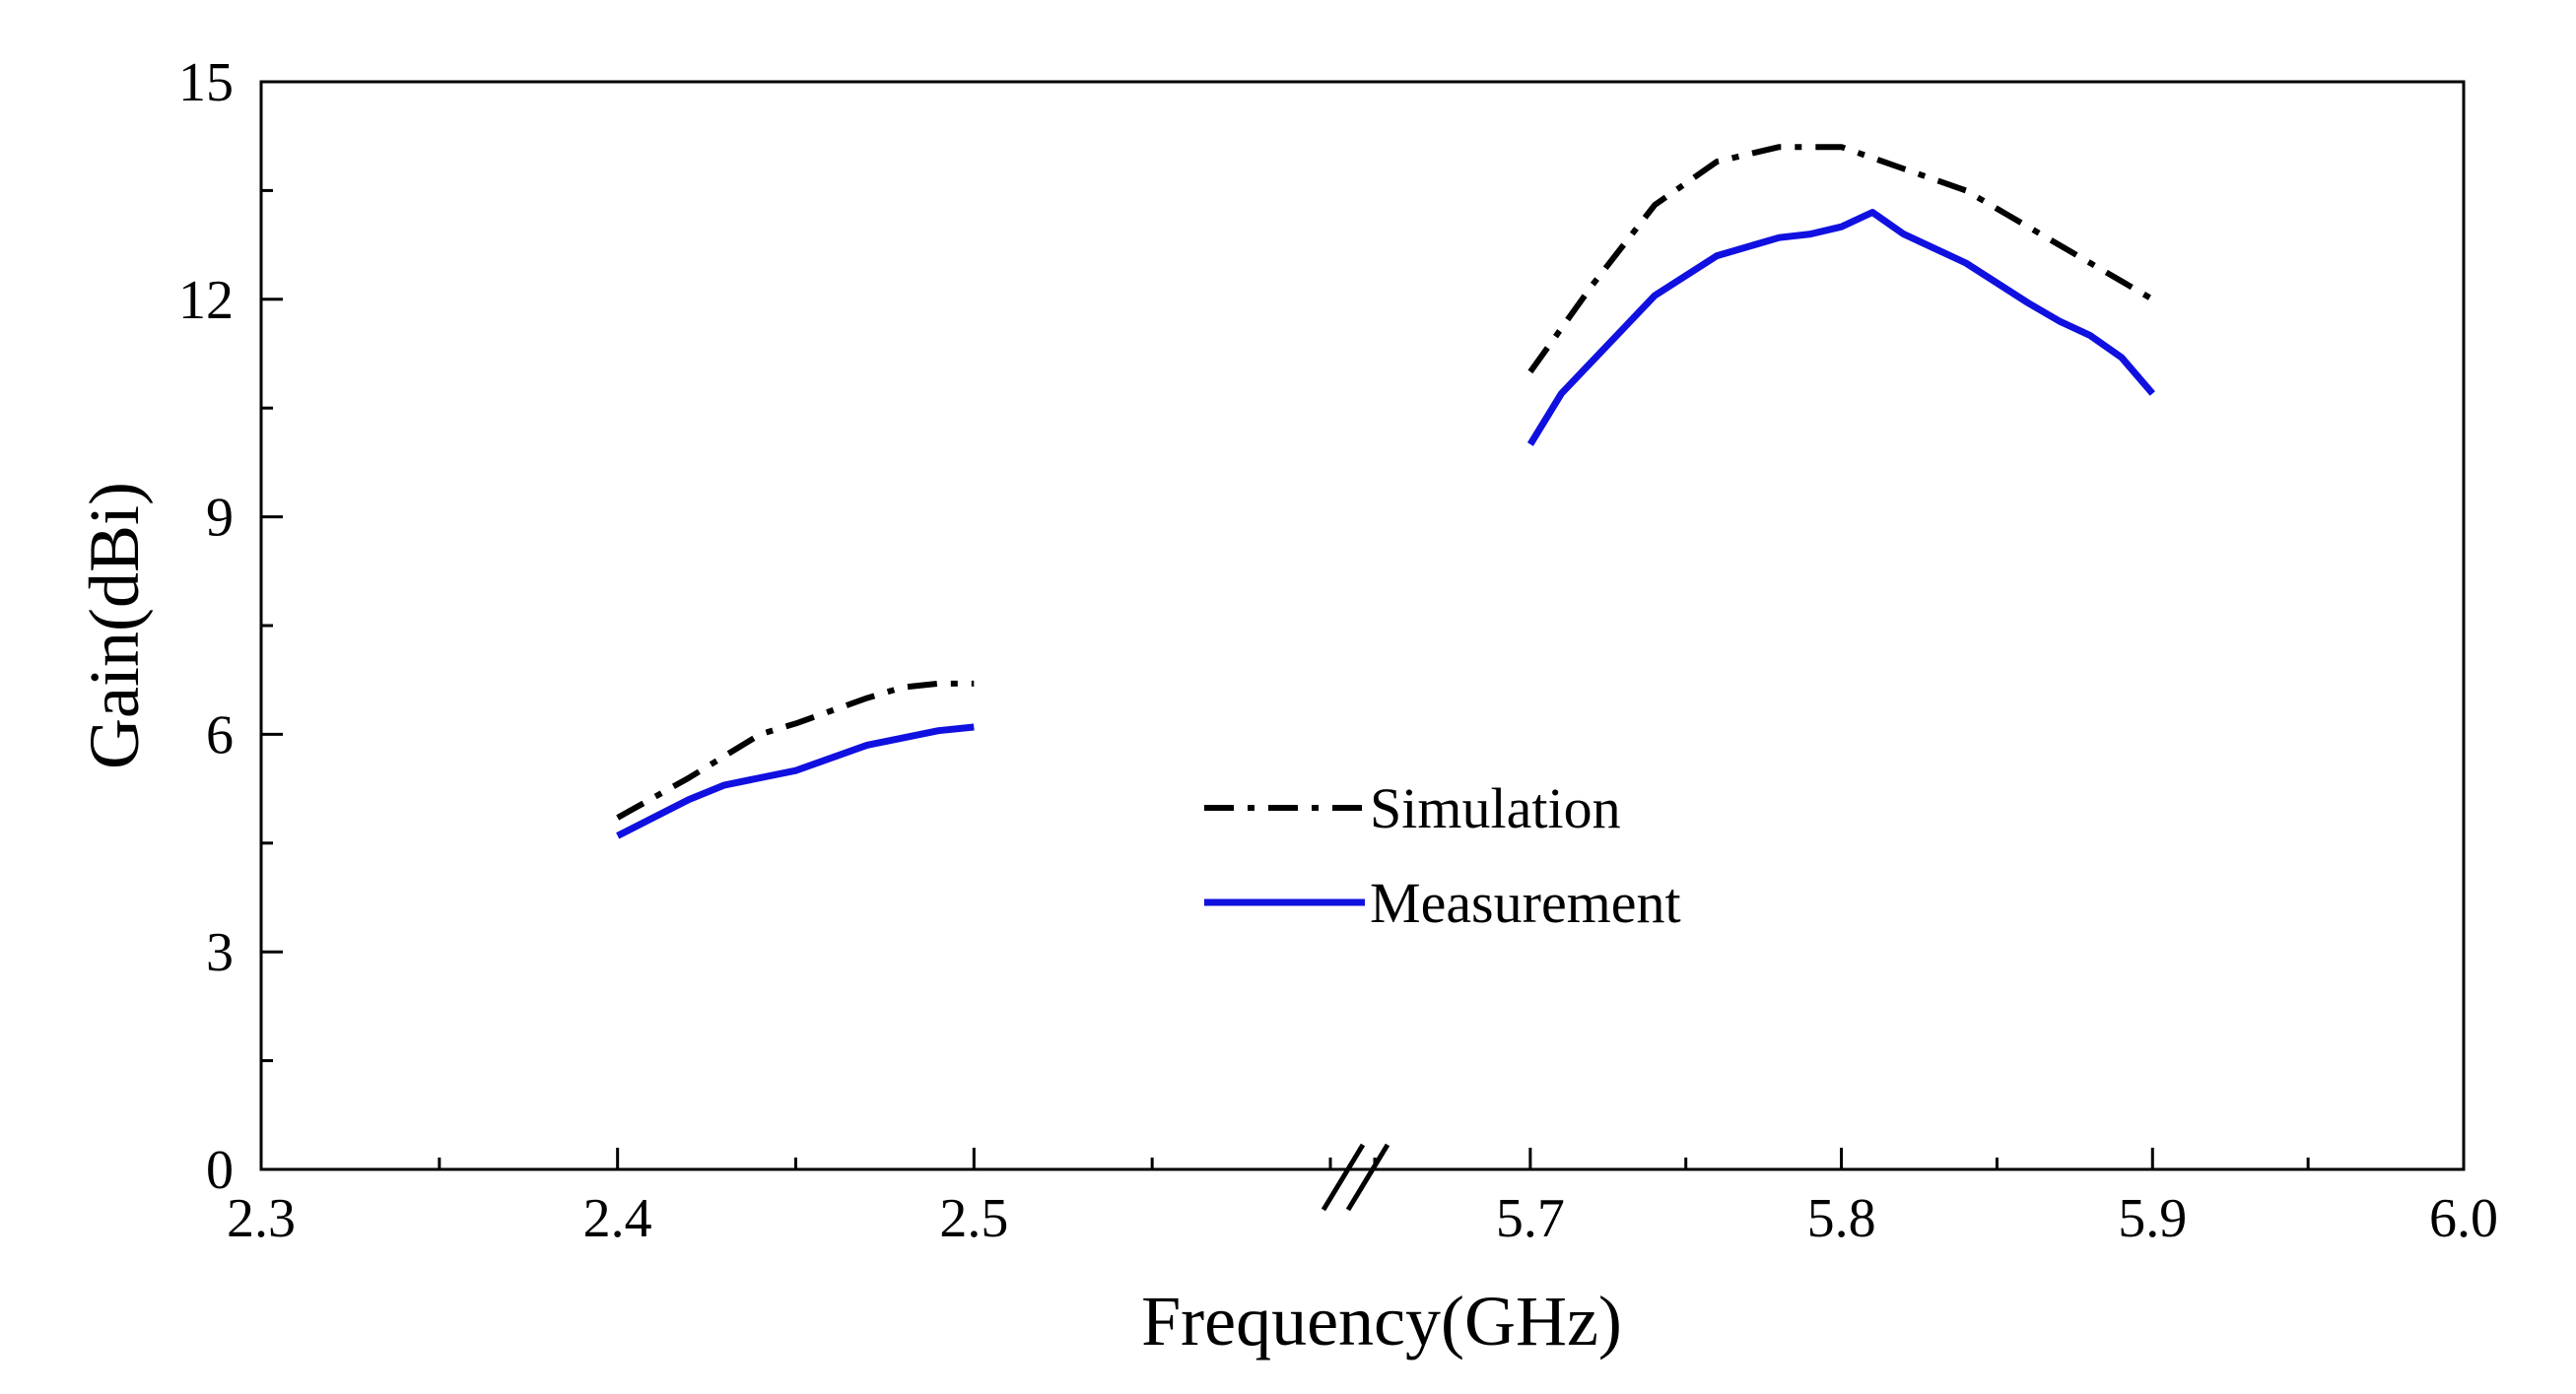  I want to click on x-tick-label: 2.3, so click(261, 1219).